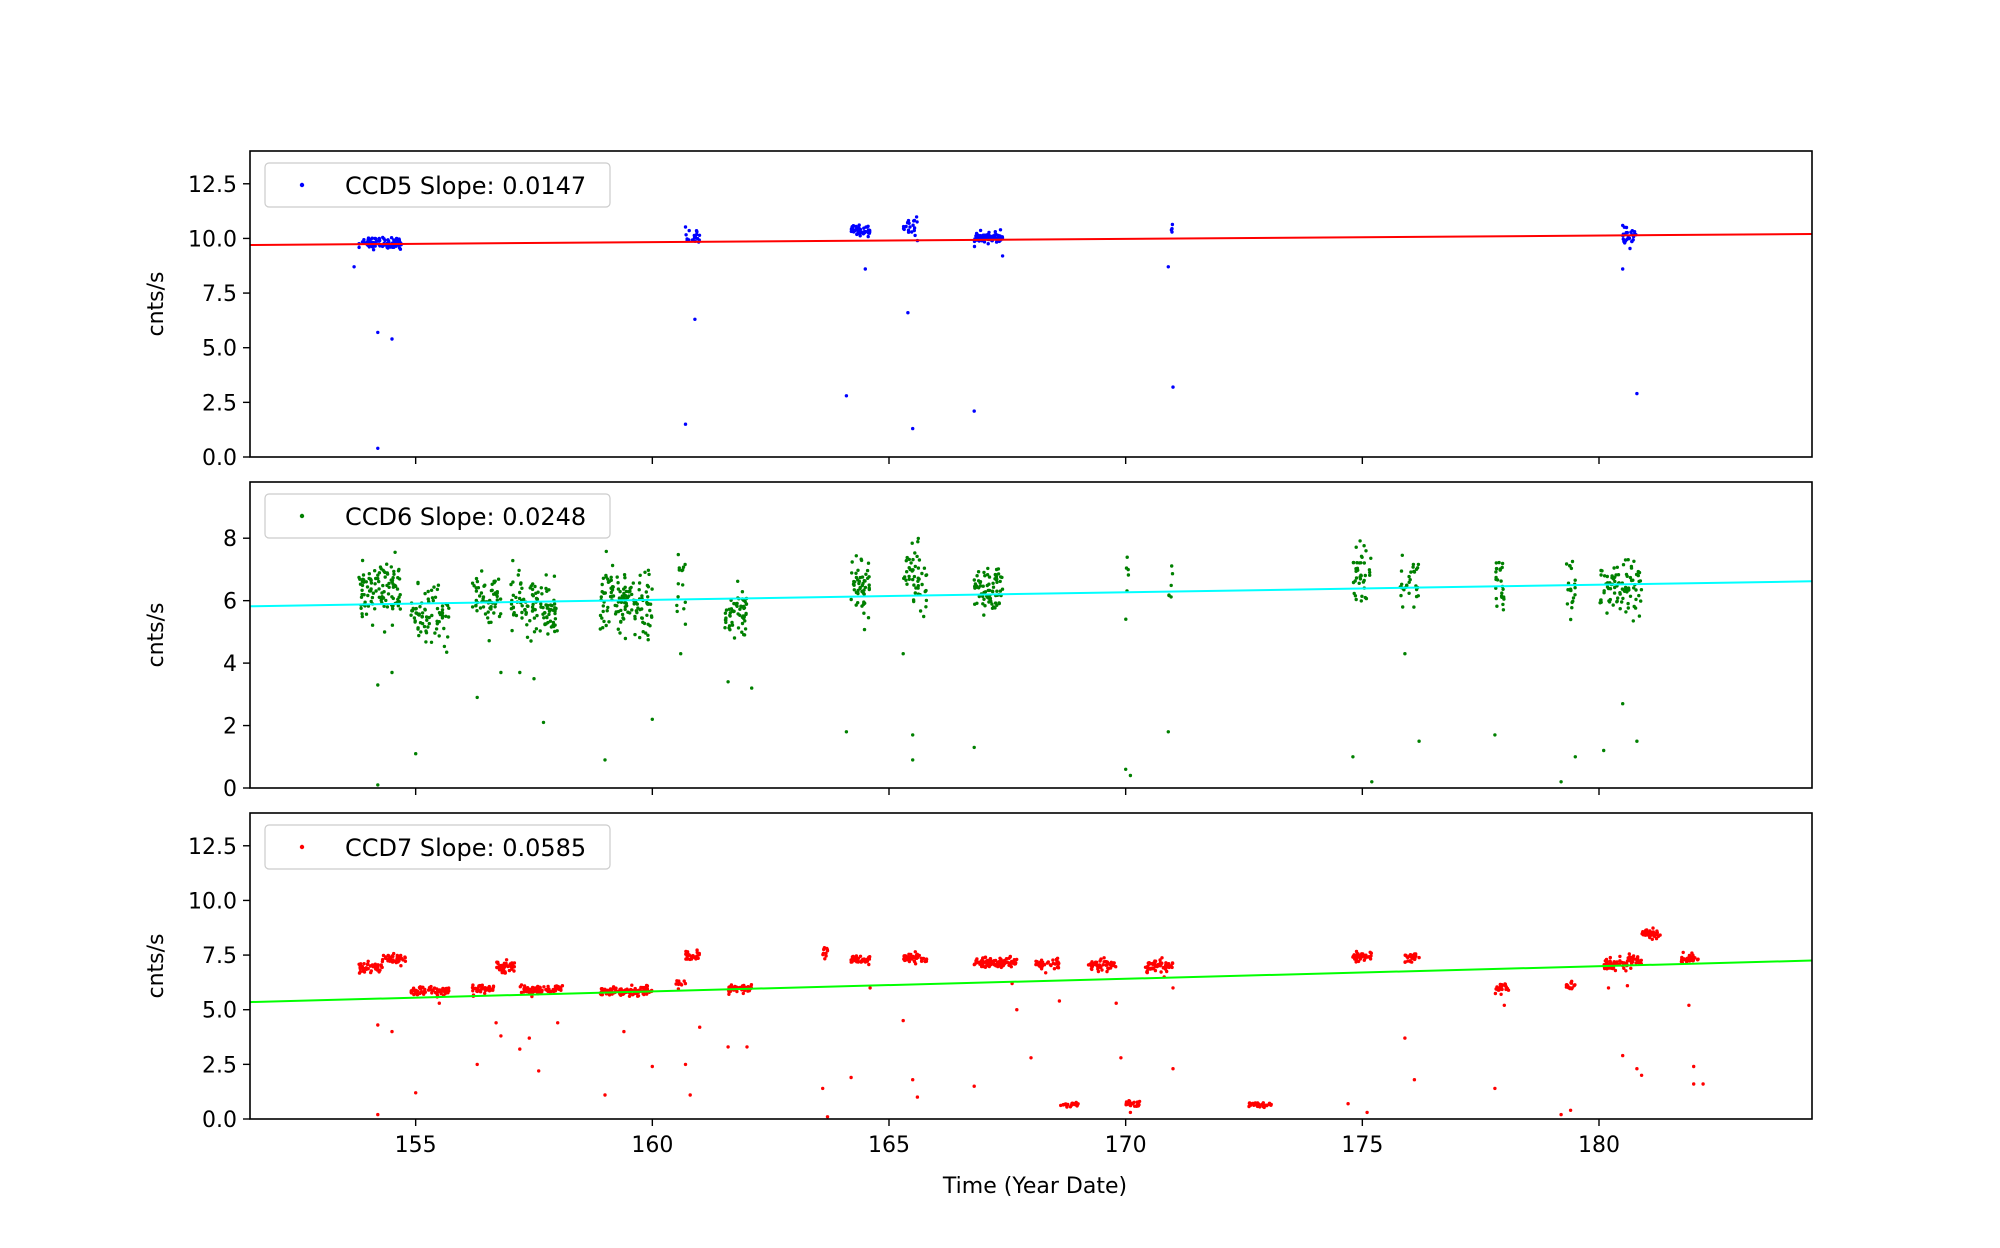  What do you see at coordinates (1034, 1186) in the screenshot?
I see `x-axis-label: Time (Year Date)` at bounding box center [1034, 1186].